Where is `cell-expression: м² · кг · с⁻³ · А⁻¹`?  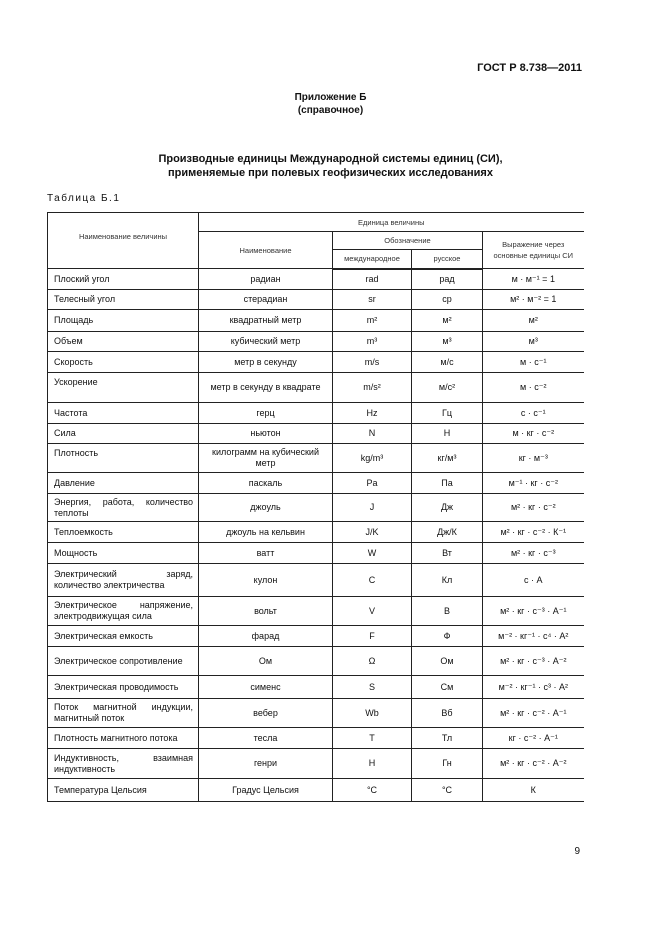 cell-expression: м² · кг · с⁻³ · А⁻¹ is located at coordinates (532, 611).